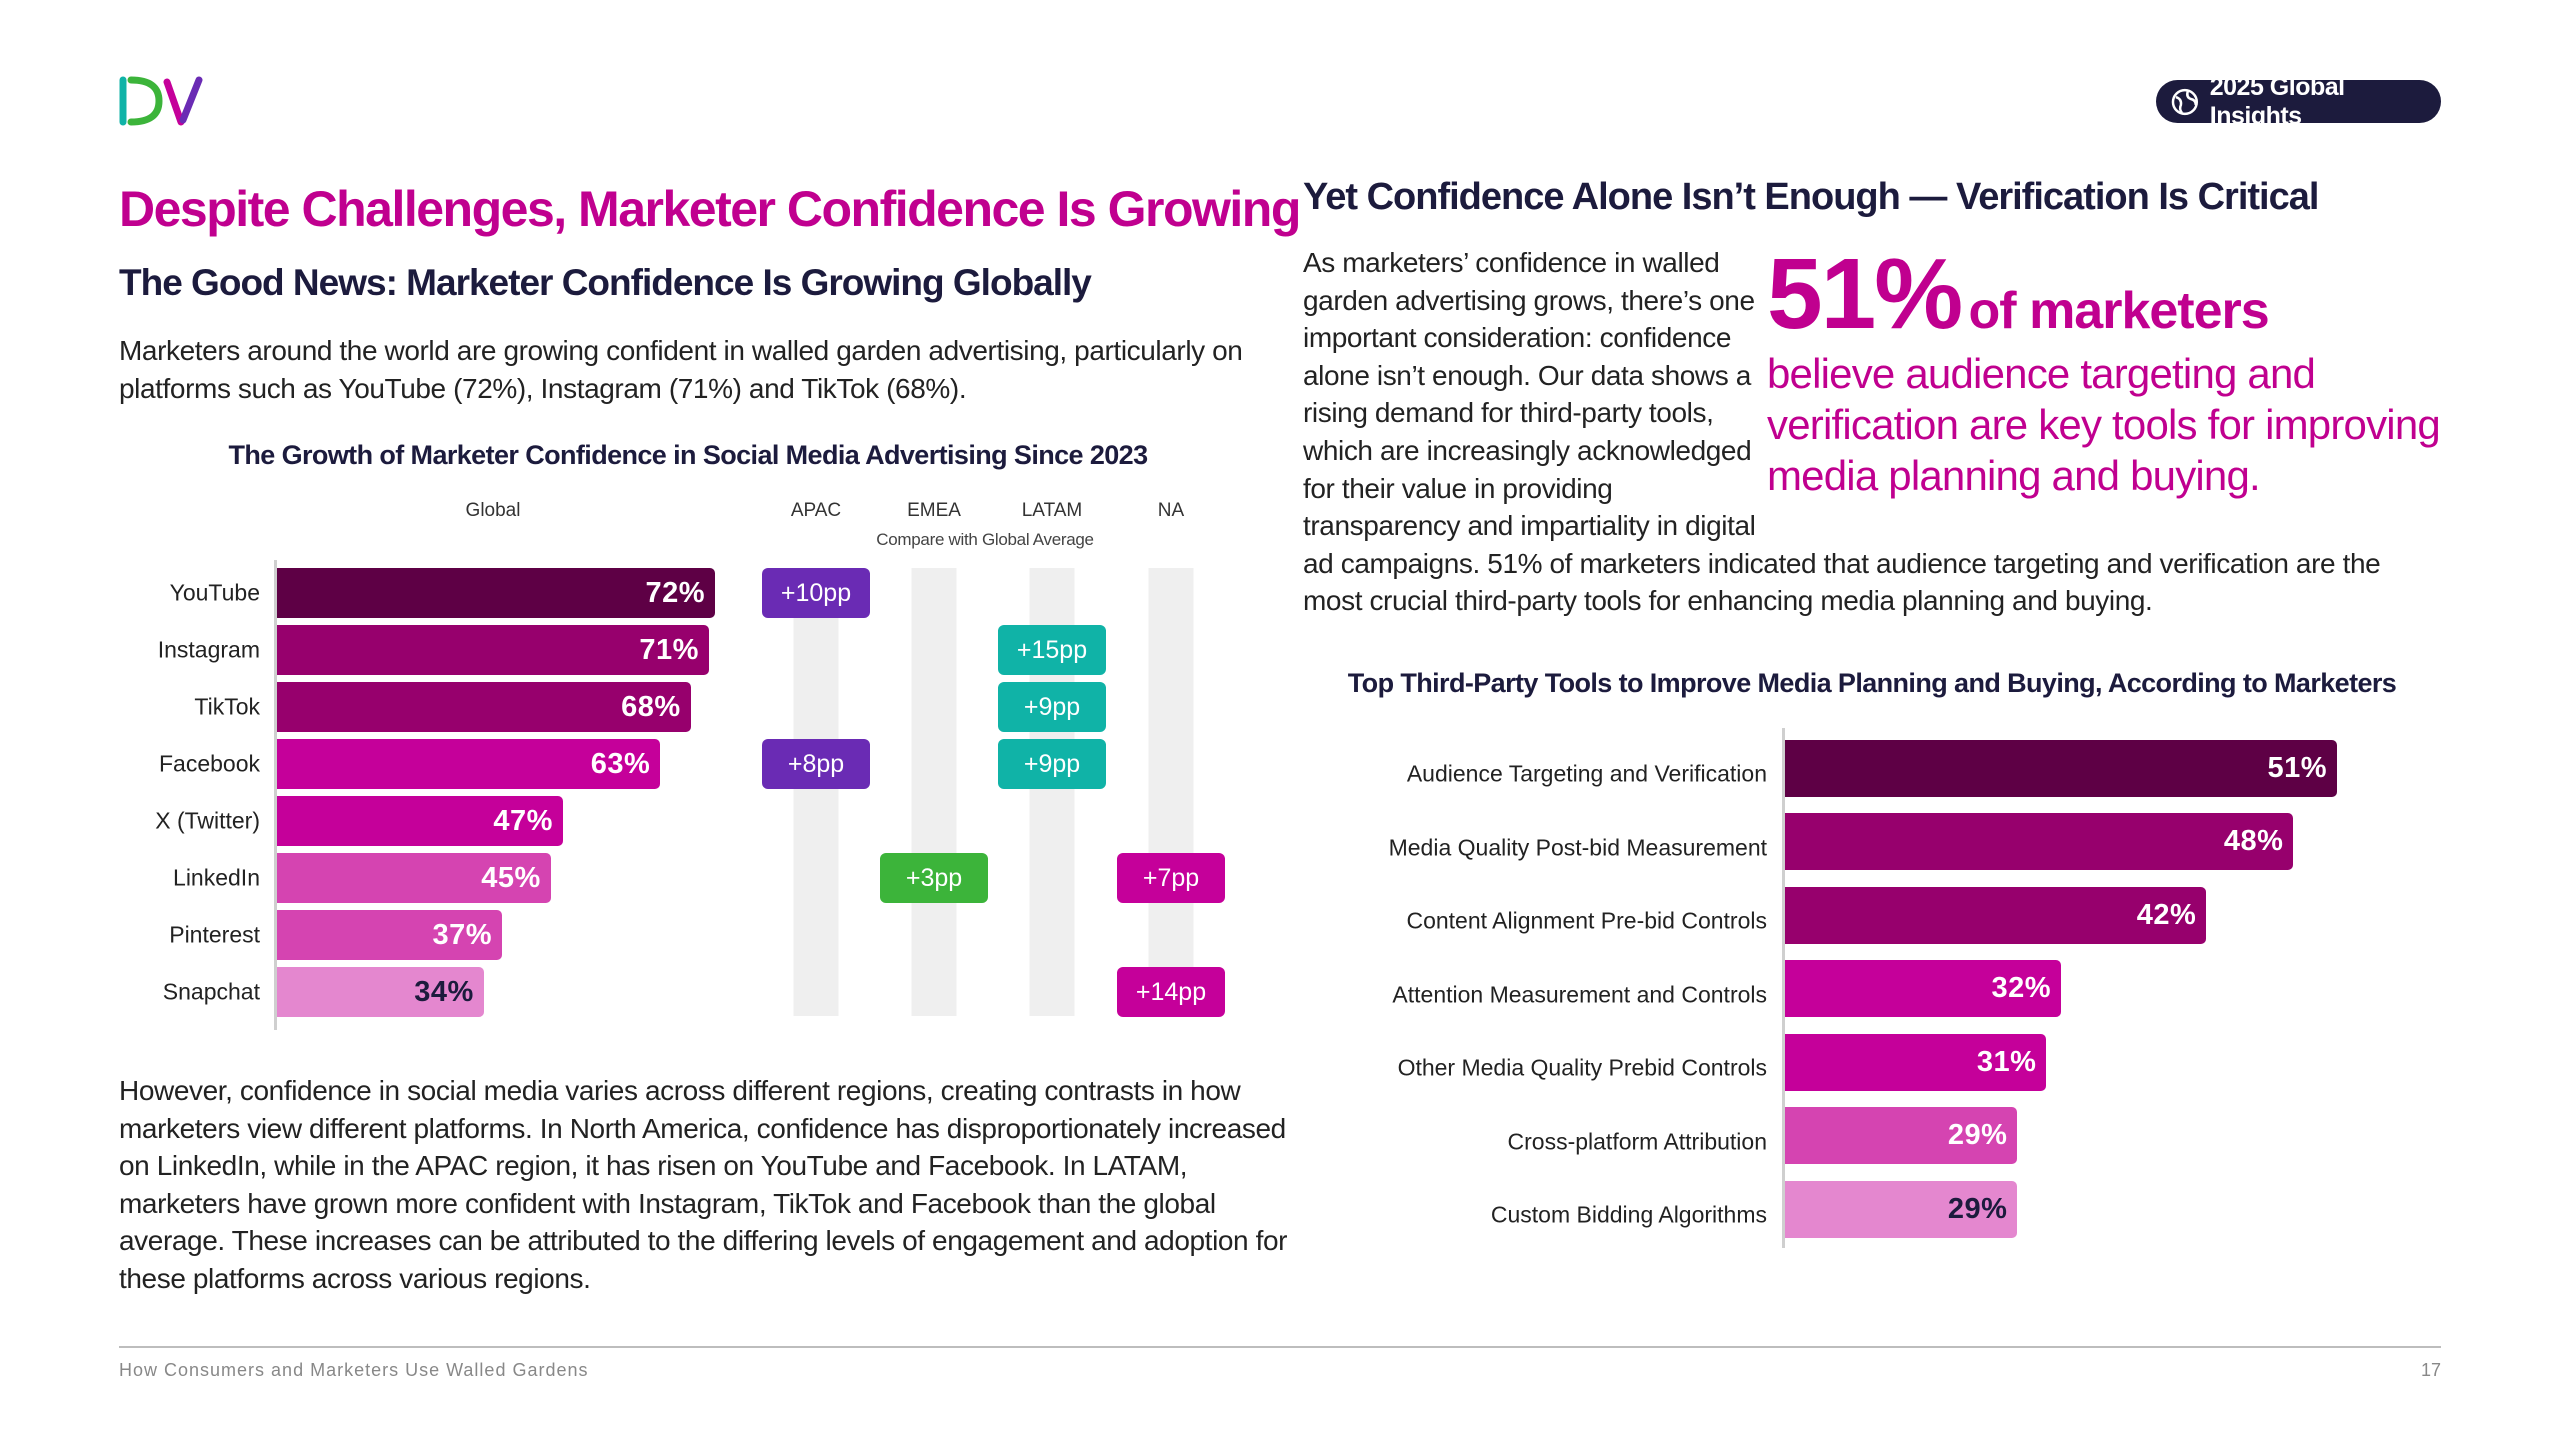 The width and height of the screenshot is (2560, 1440). I want to click on footer-divider, so click(1280, 1347).